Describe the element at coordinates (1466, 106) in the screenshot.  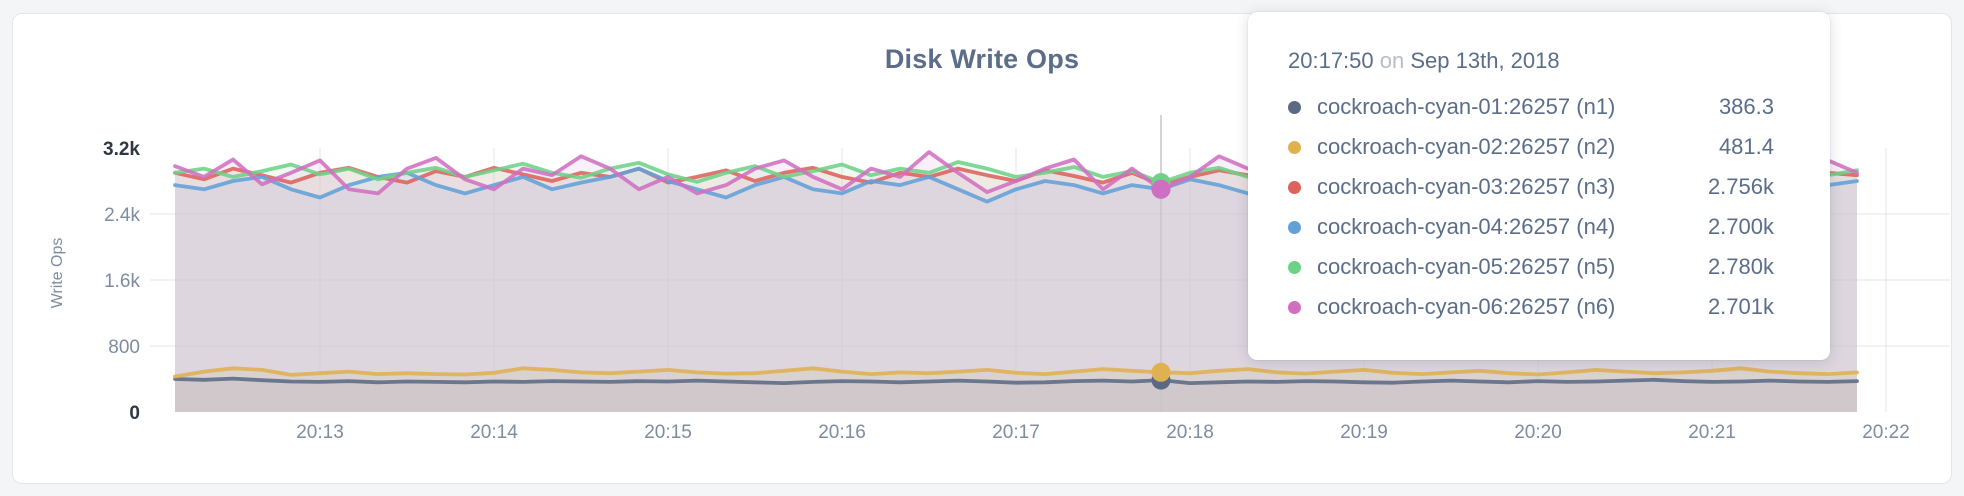
I see `series-name: cockroach-cyan-01:26257 (n1)` at that location.